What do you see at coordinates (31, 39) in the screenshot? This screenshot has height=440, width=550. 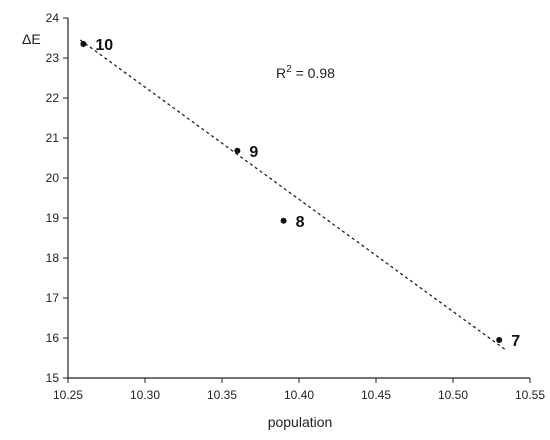 I see `y-axis-title: ΔE` at bounding box center [31, 39].